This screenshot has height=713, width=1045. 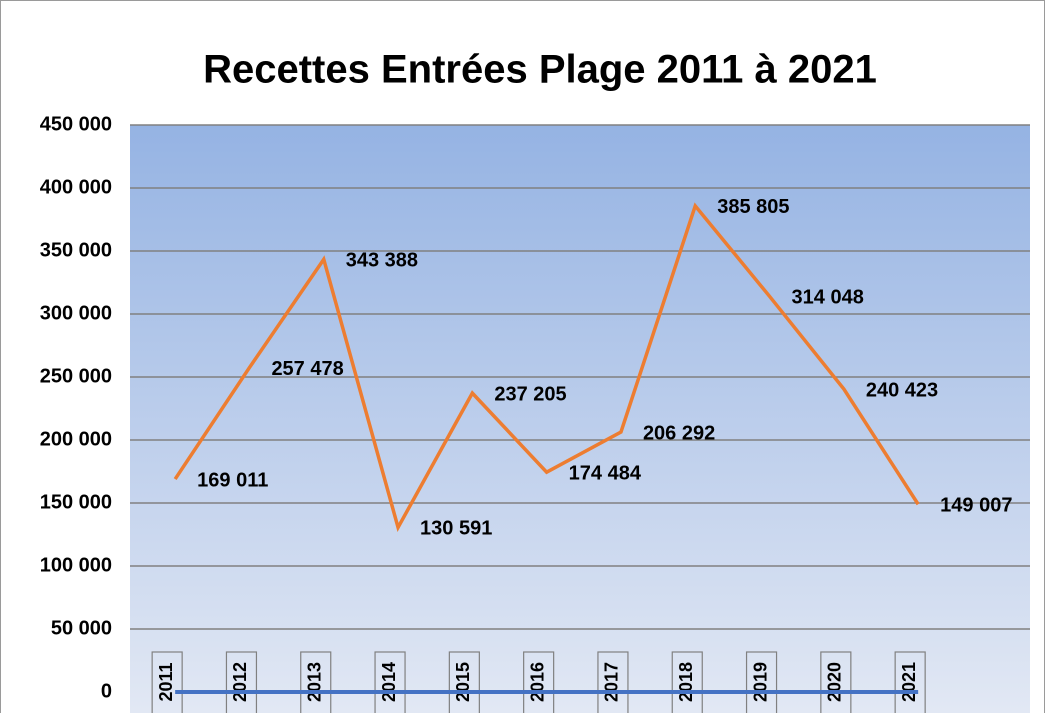 What do you see at coordinates (76, 565) in the screenshot?
I see `y-tick-label: 100 000` at bounding box center [76, 565].